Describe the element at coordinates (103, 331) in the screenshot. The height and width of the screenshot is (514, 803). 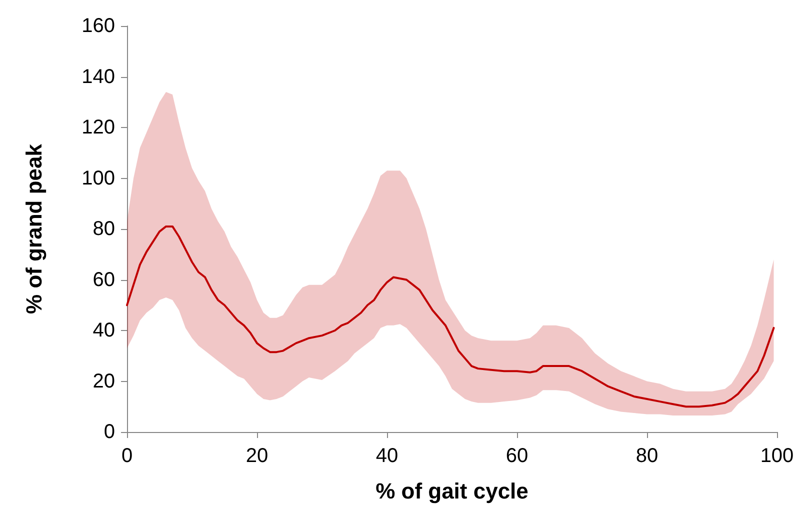
I see `y-tick-label: 40` at that location.